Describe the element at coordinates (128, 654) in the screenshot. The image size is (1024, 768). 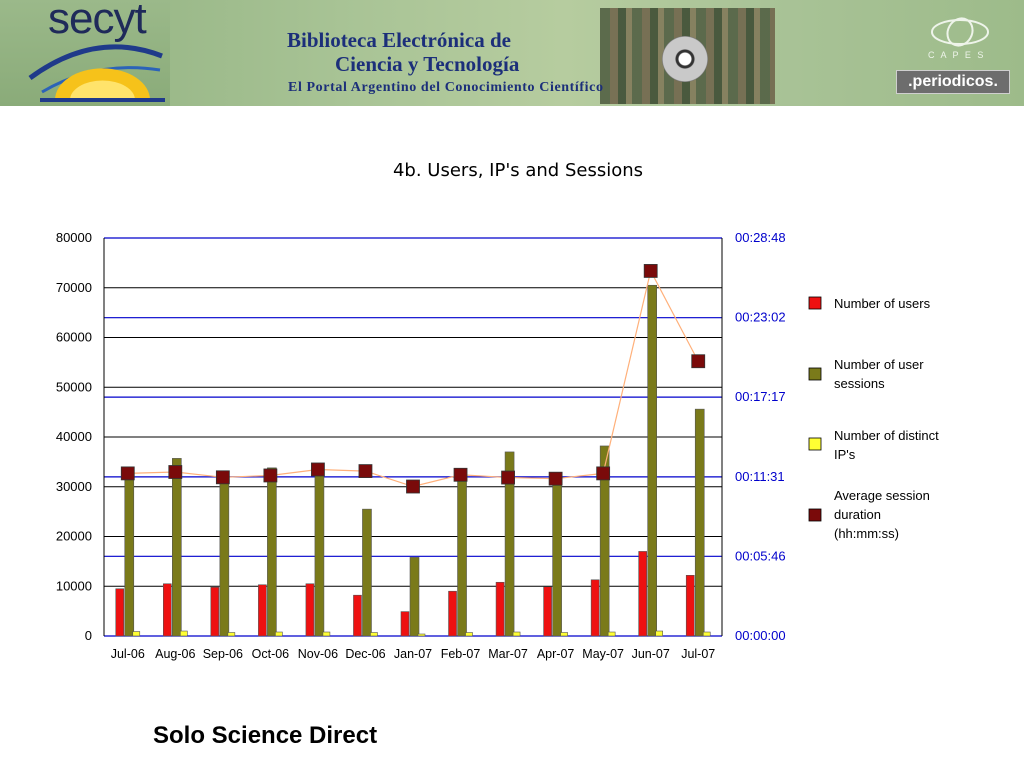
I see `x-tick-label: Jul-06` at that location.